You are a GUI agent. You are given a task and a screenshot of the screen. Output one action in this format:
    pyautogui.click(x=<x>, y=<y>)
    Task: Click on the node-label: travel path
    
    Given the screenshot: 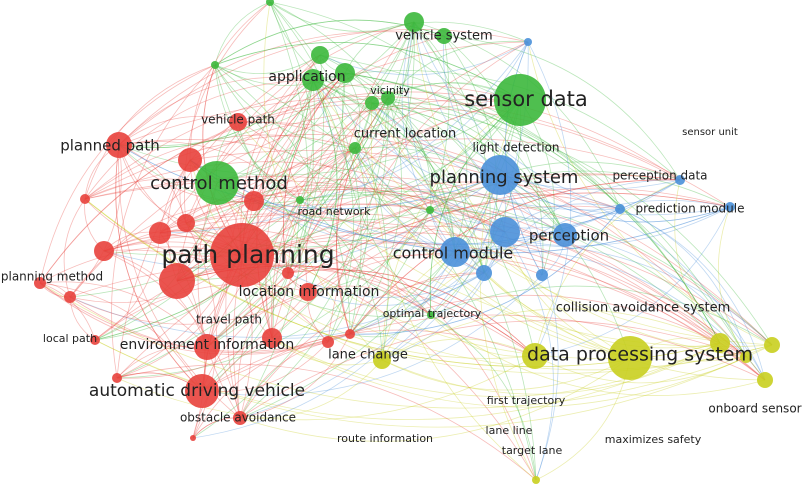 What is the action you would take?
    pyautogui.click(x=229, y=320)
    